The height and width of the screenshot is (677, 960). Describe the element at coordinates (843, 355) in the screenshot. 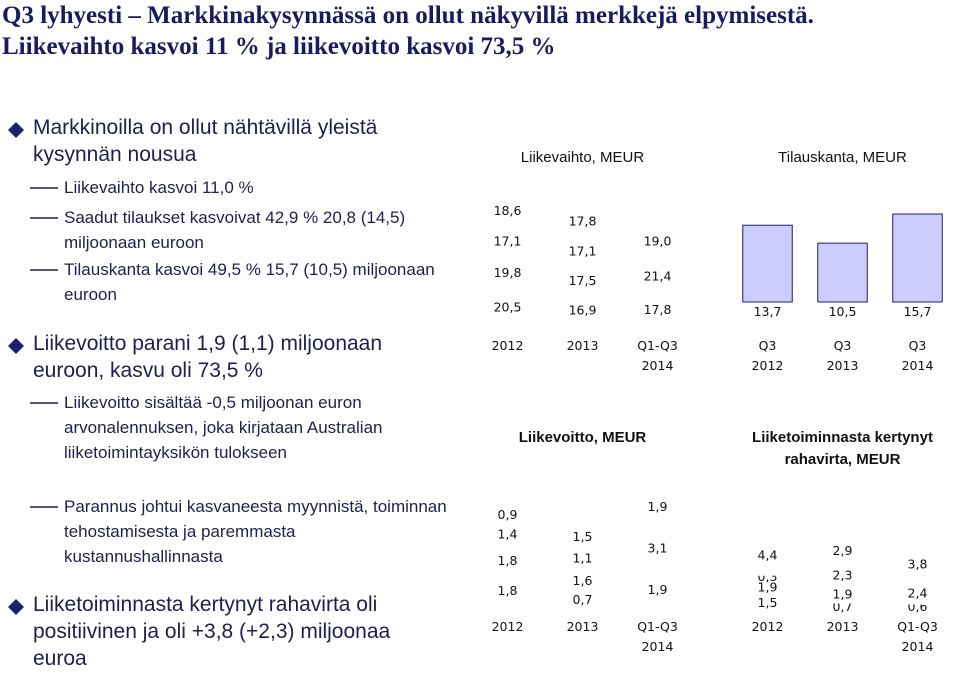

I see `x-tick-label: Q3 2013` at that location.